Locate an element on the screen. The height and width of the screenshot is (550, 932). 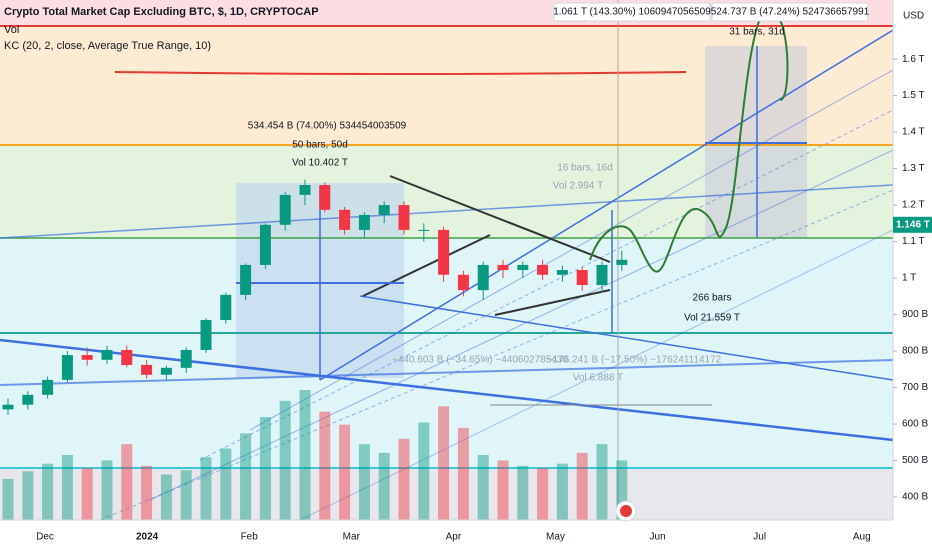
annotation: 266 bars is located at coordinates (712, 298).